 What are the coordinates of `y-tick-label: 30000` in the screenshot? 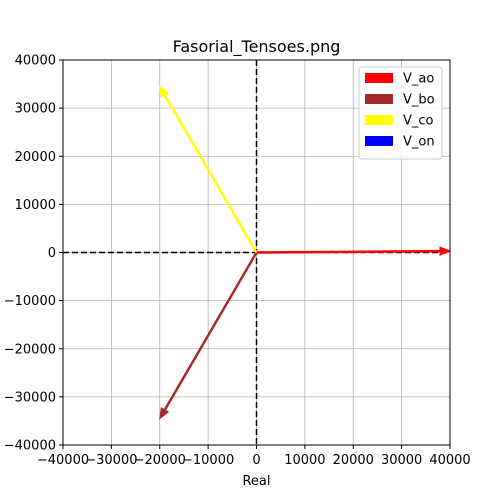 It's located at (35, 109).